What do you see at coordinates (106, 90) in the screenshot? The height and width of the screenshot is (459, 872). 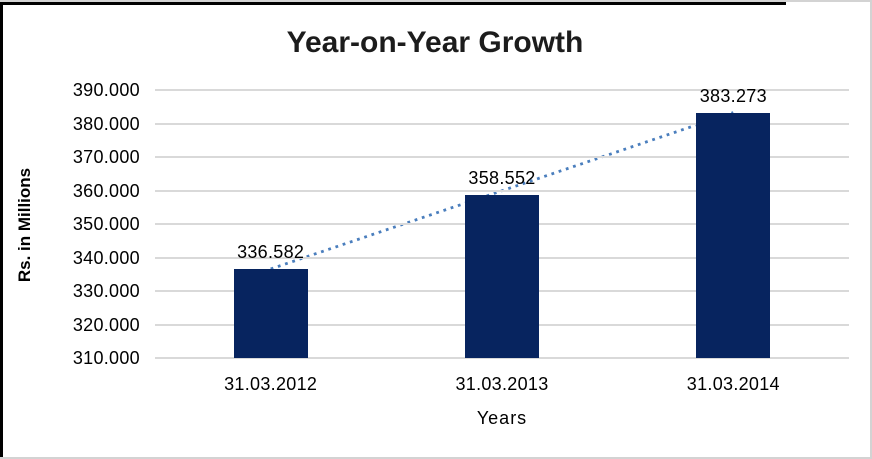 I see `y-tick-label: 390.000` at bounding box center [106, 90].